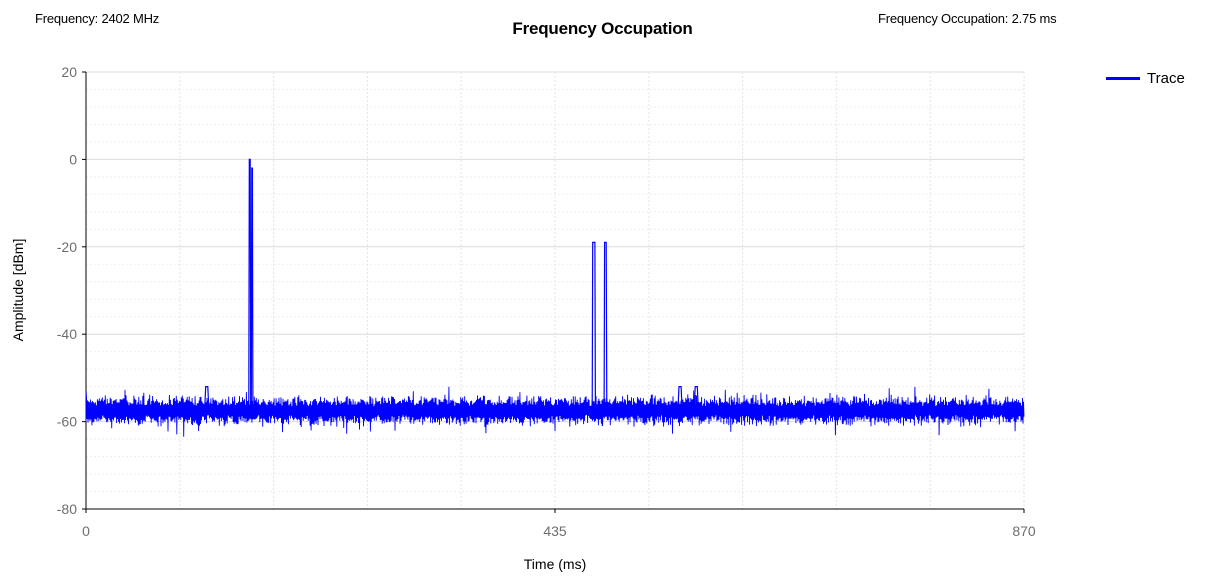 The image size is (1205, 576). What do you see at coordinates (555, 531) in the screenshot?
I see `x-tick-label: 435` at bounding box center [555, 531].